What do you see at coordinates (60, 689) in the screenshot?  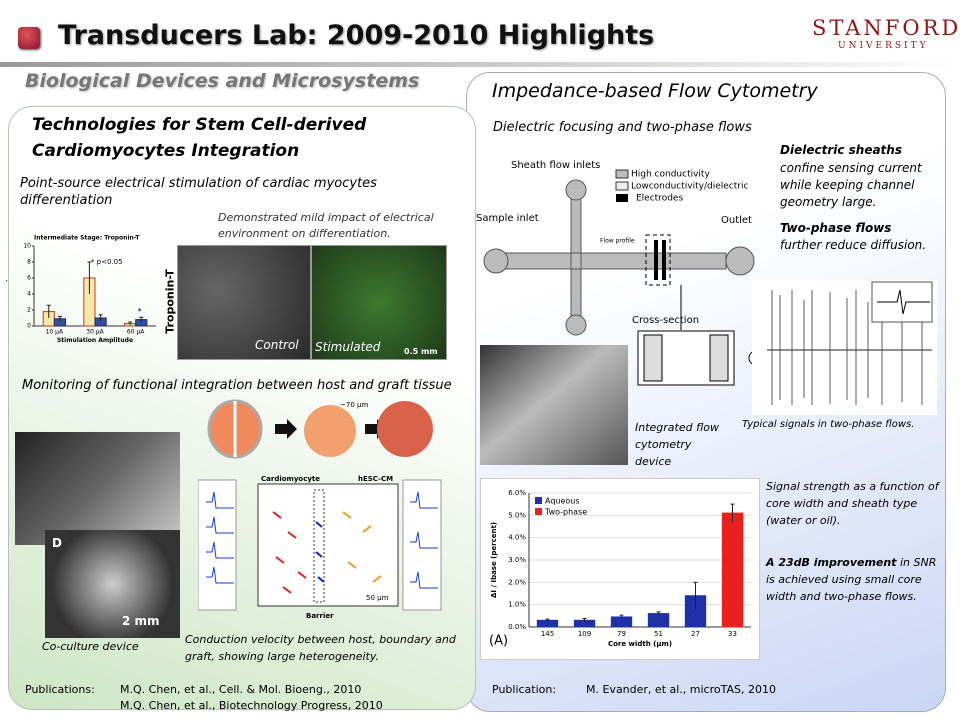 I see `publications-label: Publications:` at bounding box center [60, 689].